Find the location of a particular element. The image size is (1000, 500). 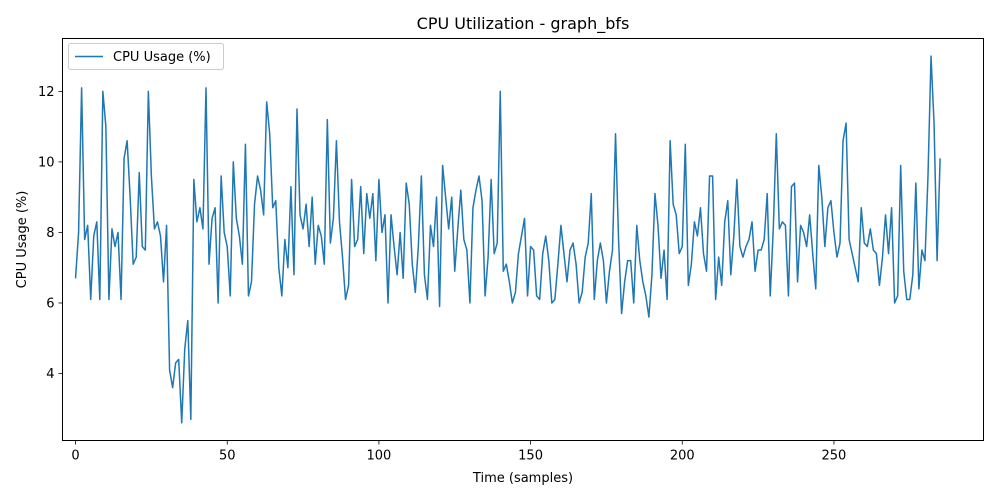

y-tick-label: 6 is located at coordinates (50, 303).